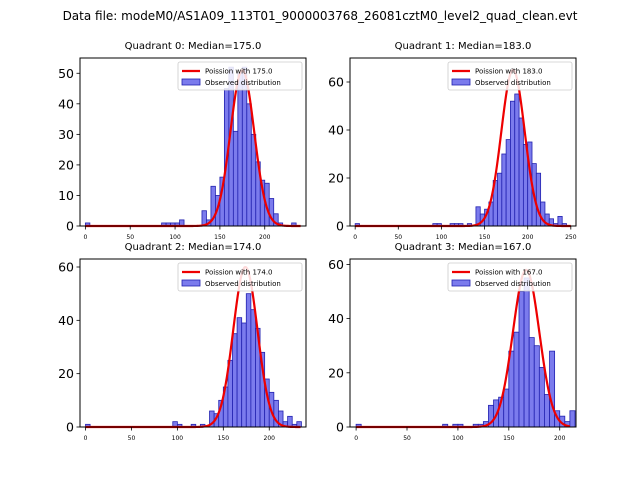 Image resolution: width=640 pixels, height=480 pixels. Describe the element at coordinates (66, 134) in the screenshot. I see `y-tick-label: 30` at that location.